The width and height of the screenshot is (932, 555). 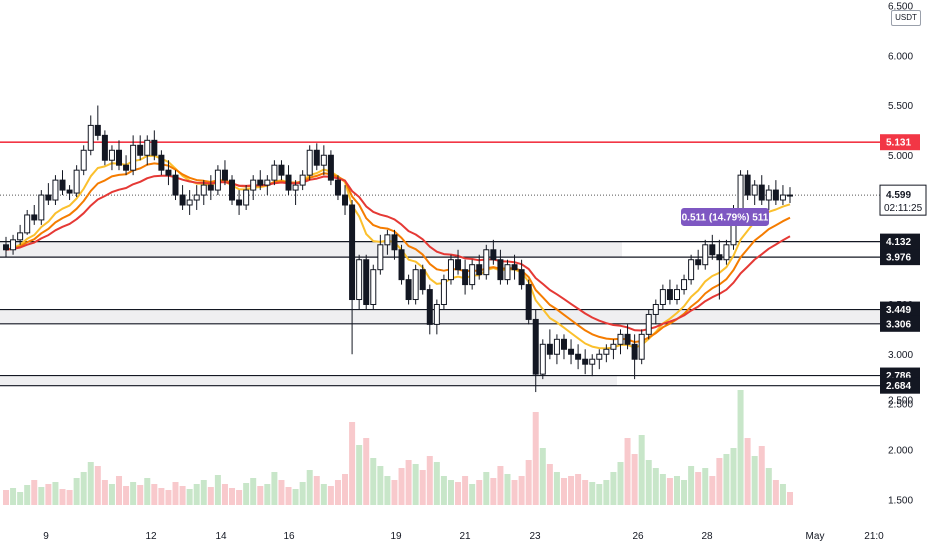 I want to click on price-tag-label: 3.449, so click(x=898, y=310).